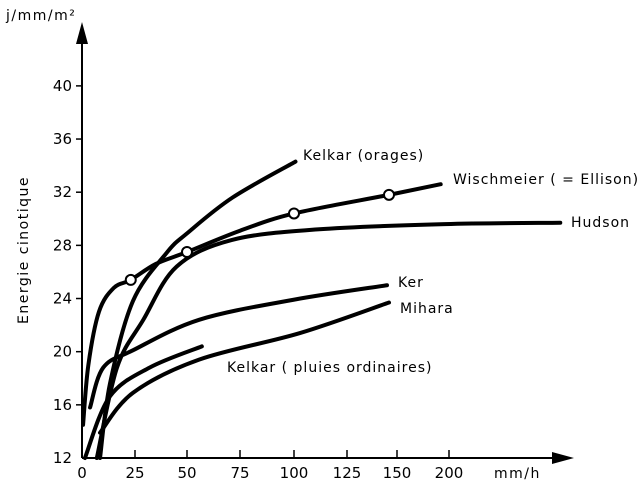 This screenshot has width=643, height=488. Describe the element at coordinates (294, 473) in the screenshot. I see `x-tick-label: 100` at that location.